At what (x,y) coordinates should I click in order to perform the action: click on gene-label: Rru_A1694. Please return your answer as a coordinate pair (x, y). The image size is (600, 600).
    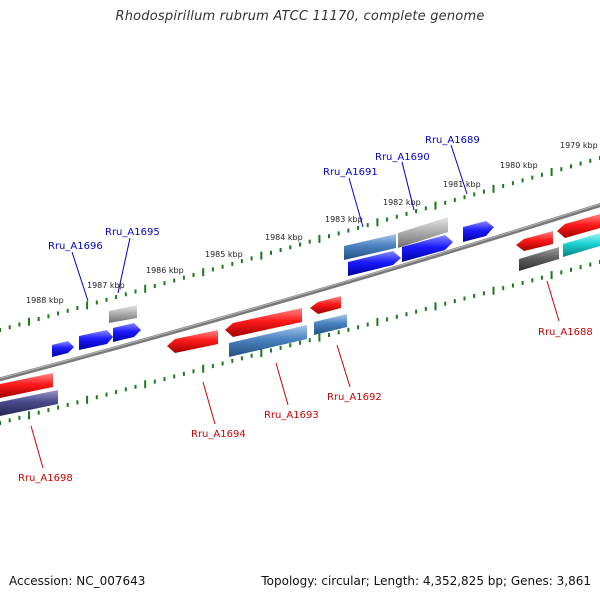
    Looking at the image, I should click on (218, 434).